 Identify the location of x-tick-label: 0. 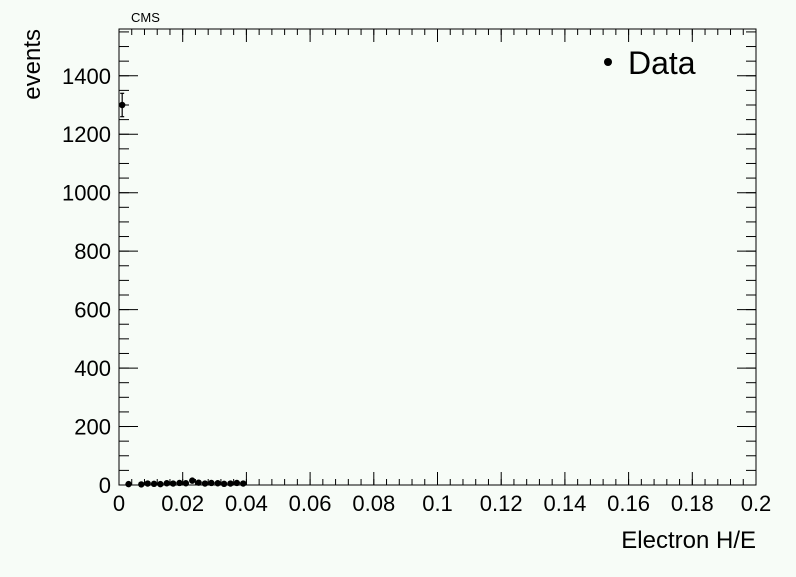
(119, 503).